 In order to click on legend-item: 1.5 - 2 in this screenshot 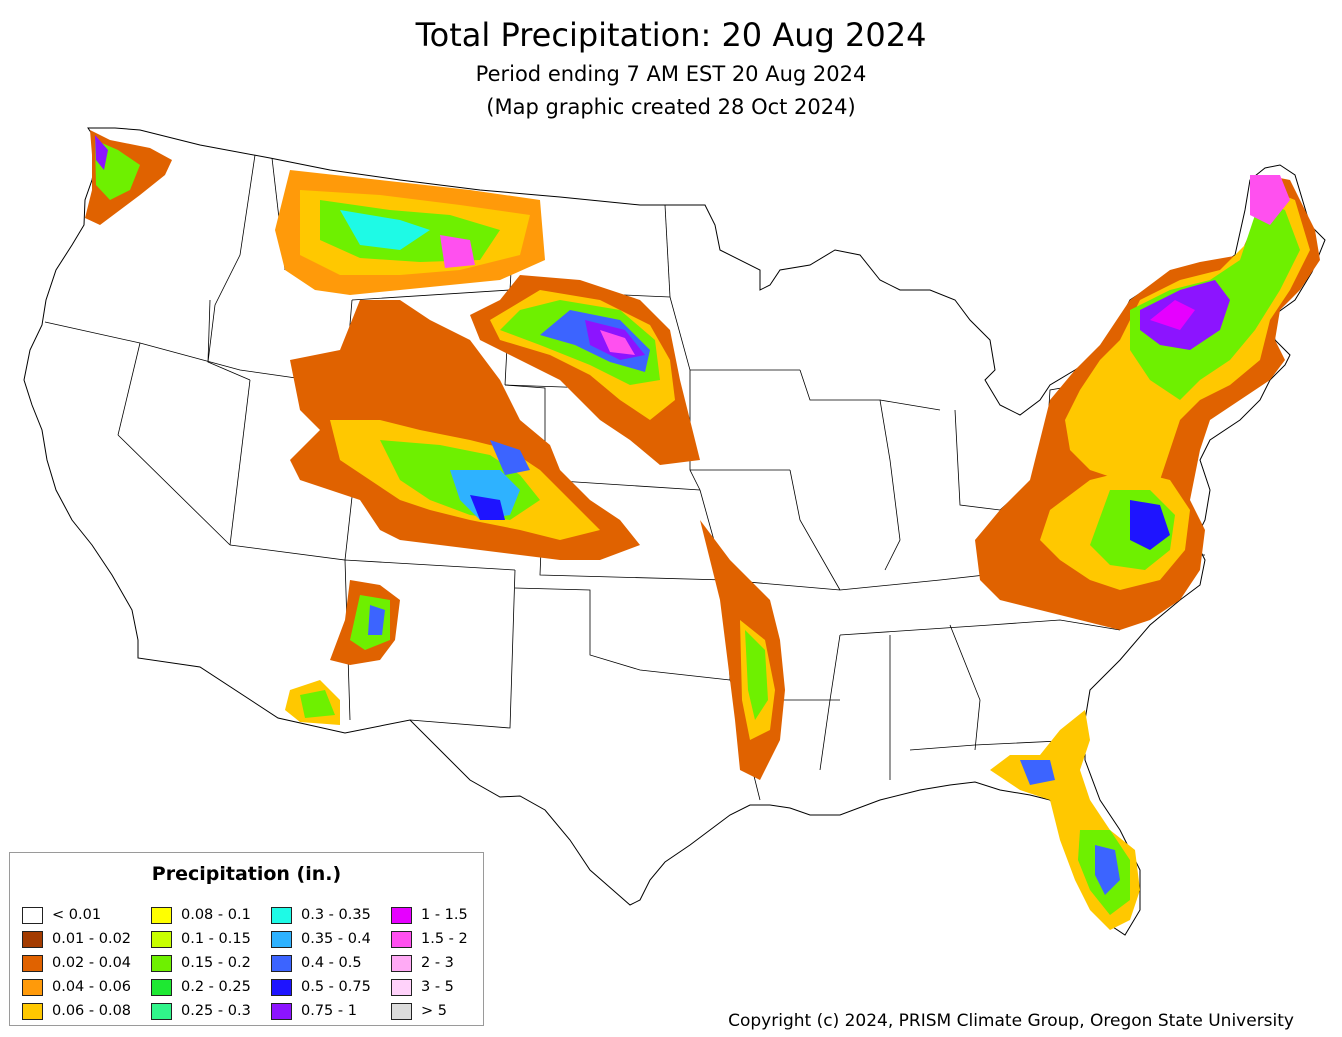, I will do `click(429, 939)`.